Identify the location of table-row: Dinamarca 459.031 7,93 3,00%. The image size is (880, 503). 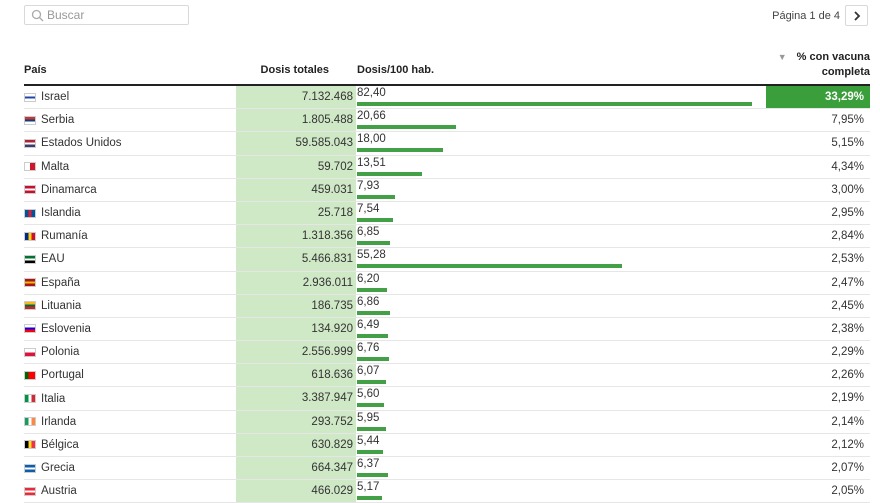
(447, 190).